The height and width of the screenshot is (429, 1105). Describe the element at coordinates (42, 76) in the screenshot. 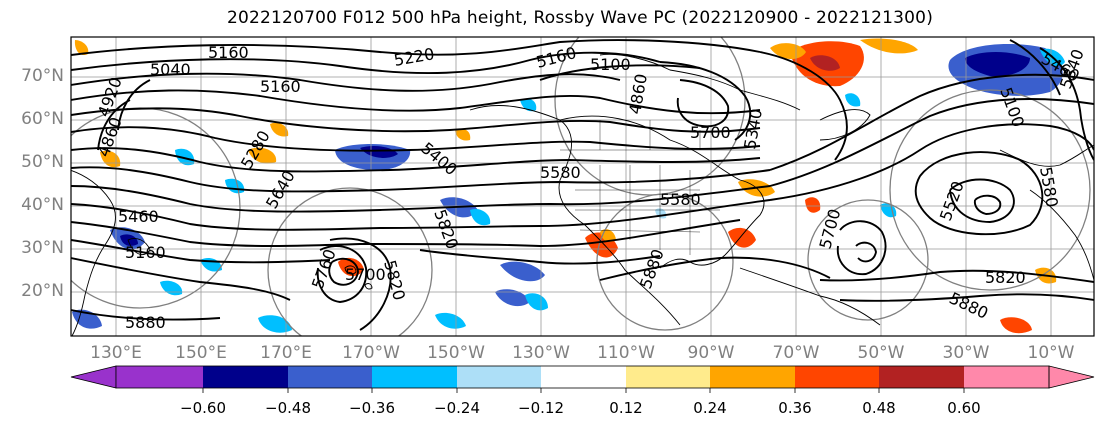

I see `lat-label-70n: 70°N` at that location.